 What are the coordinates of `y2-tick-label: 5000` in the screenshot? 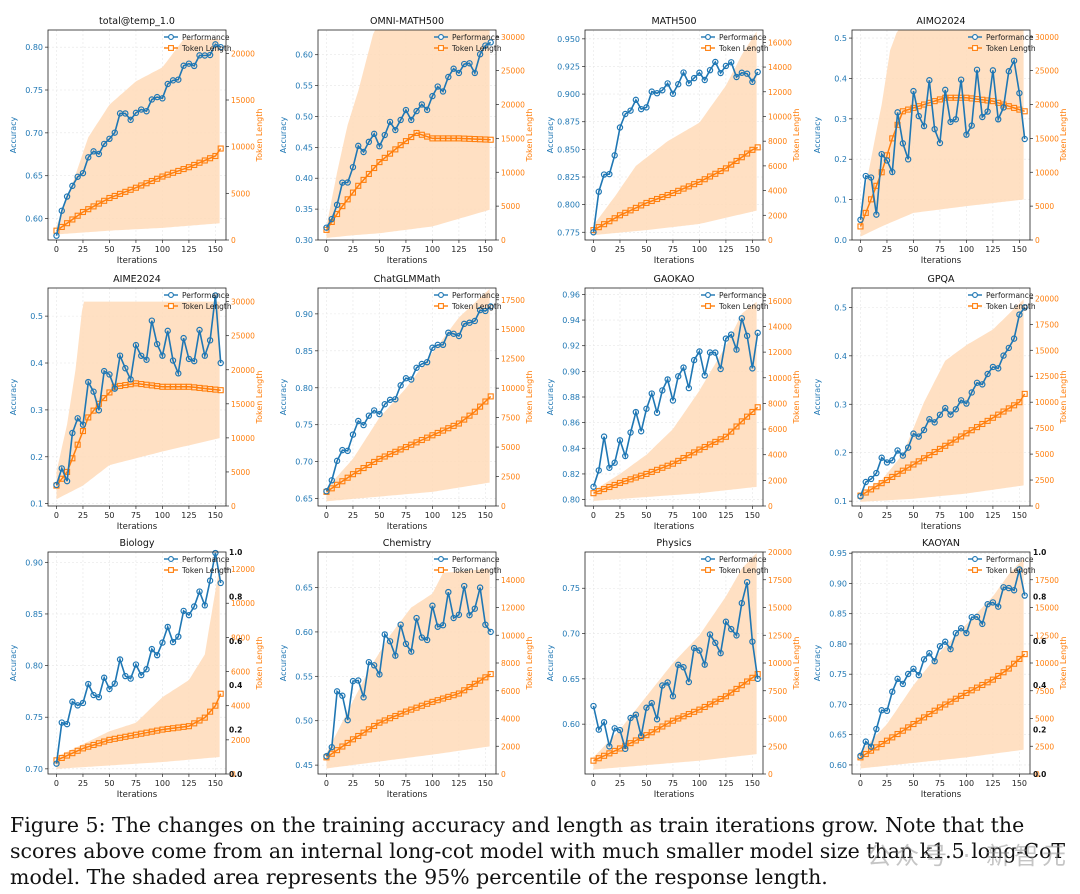 It's located at (1044, 206).